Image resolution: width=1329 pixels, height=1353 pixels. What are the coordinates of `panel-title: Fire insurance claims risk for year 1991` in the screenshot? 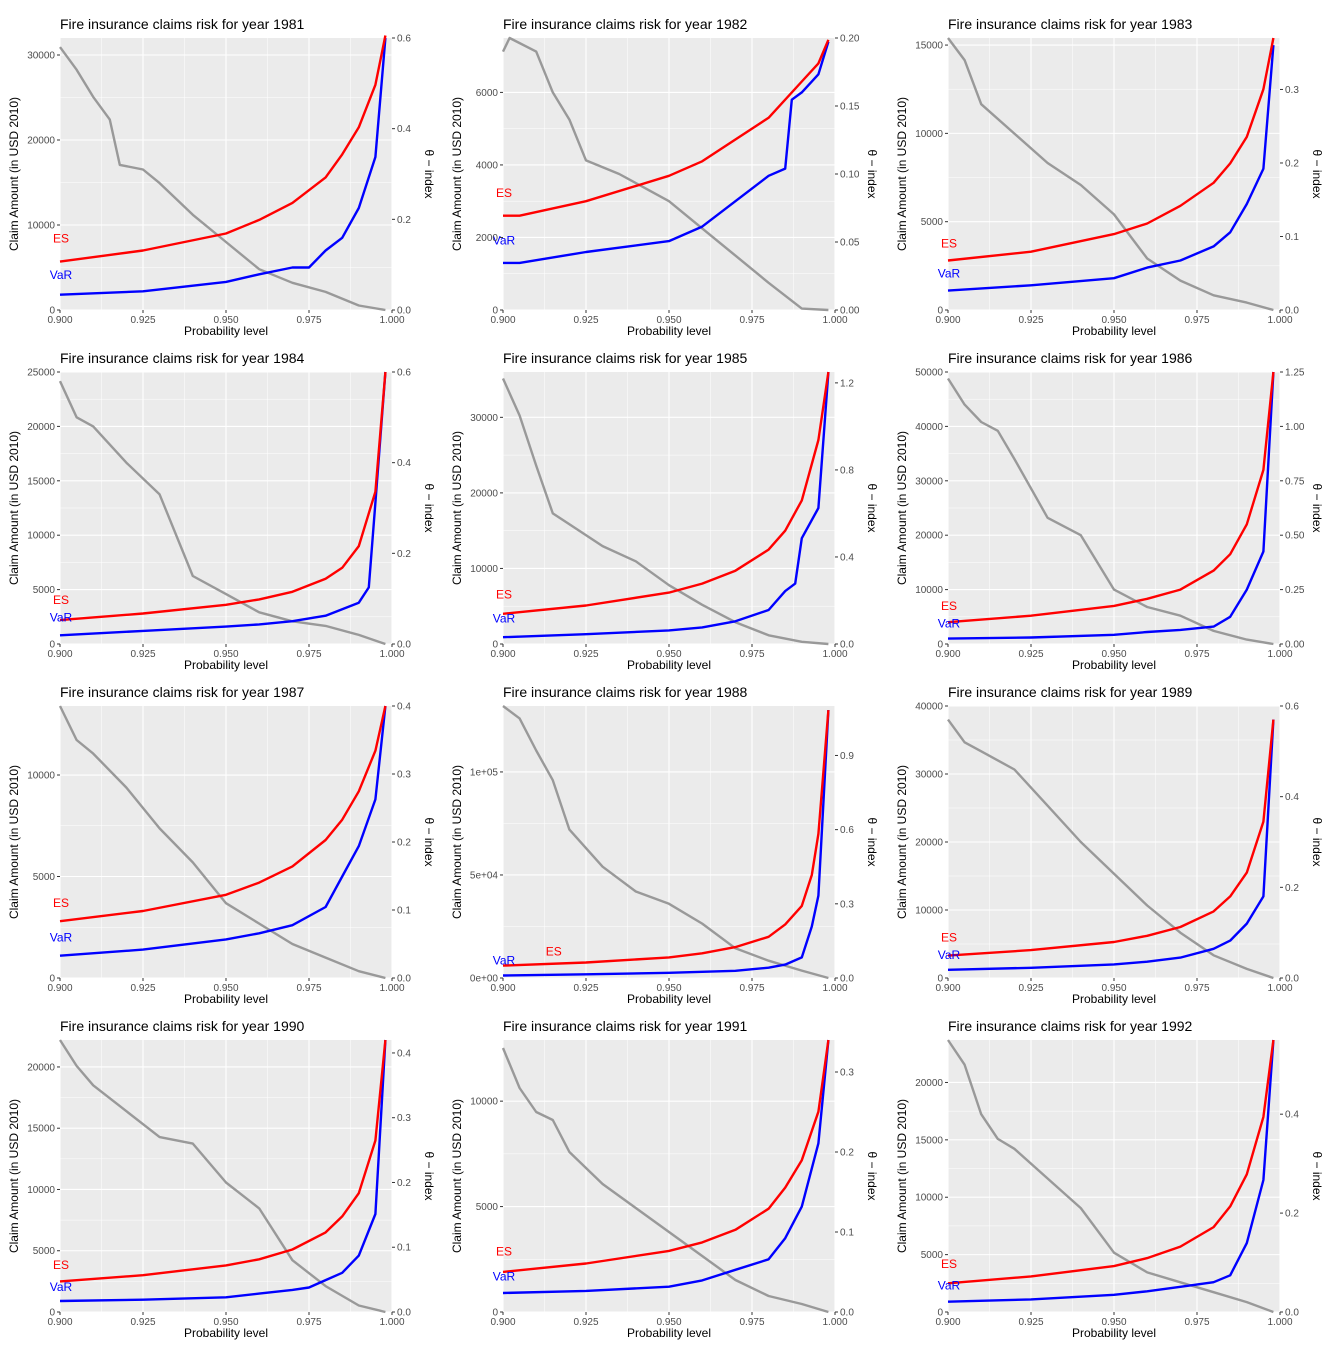 It's located at (625, 1026).